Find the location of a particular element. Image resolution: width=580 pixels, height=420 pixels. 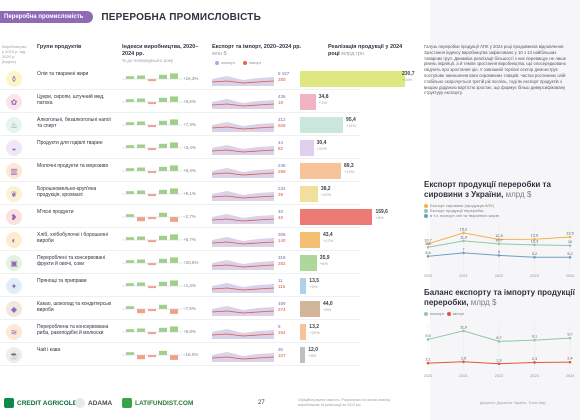

import-value: 82 is located at coordinates (281, 148).